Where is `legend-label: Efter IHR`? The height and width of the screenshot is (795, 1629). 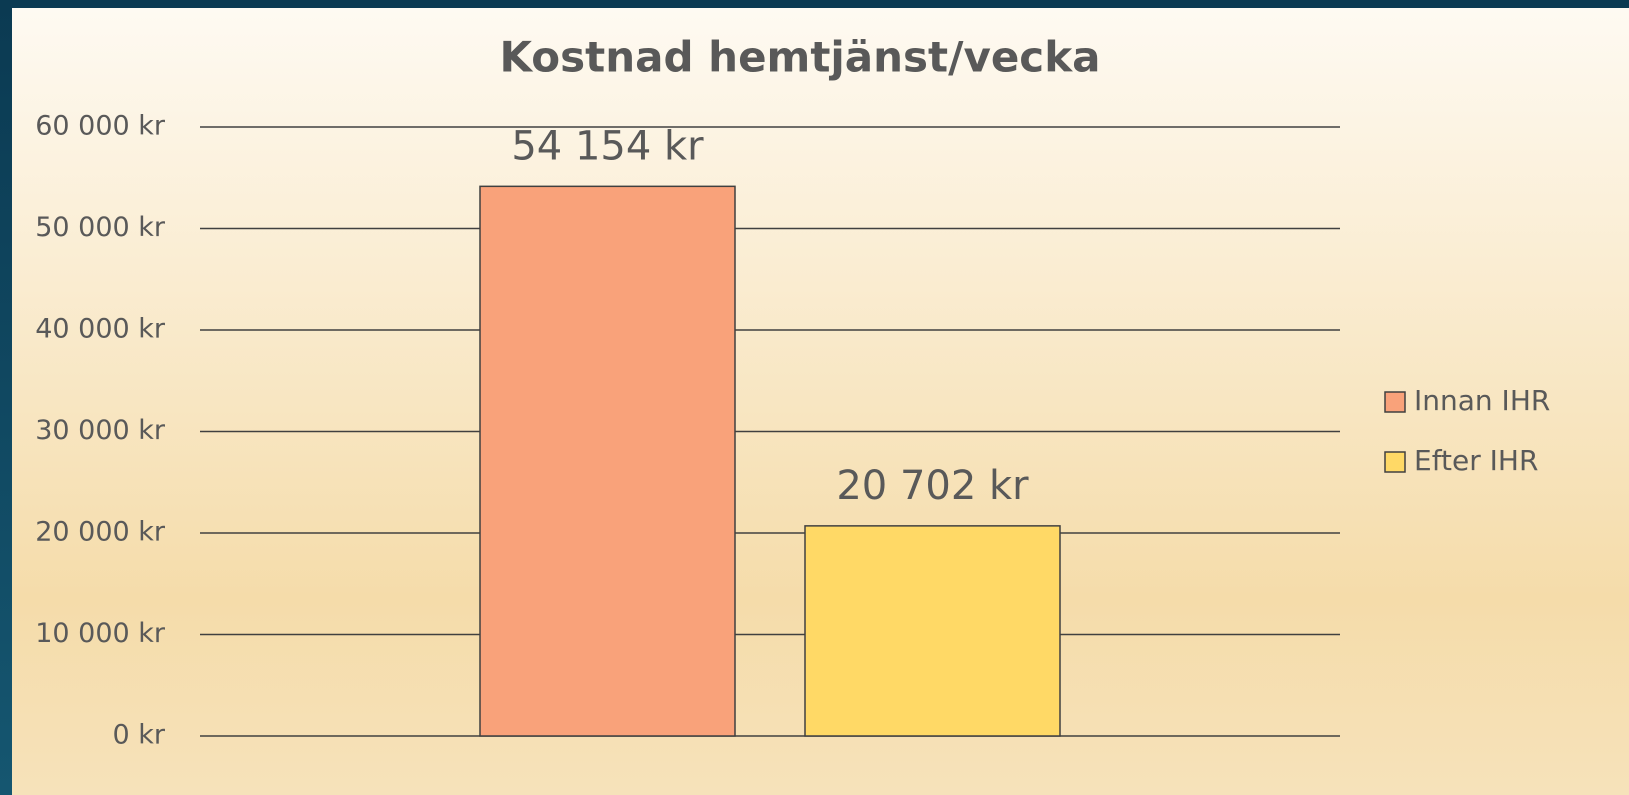 legend-label: Efter IHR is located at coordinates (1476, 460).